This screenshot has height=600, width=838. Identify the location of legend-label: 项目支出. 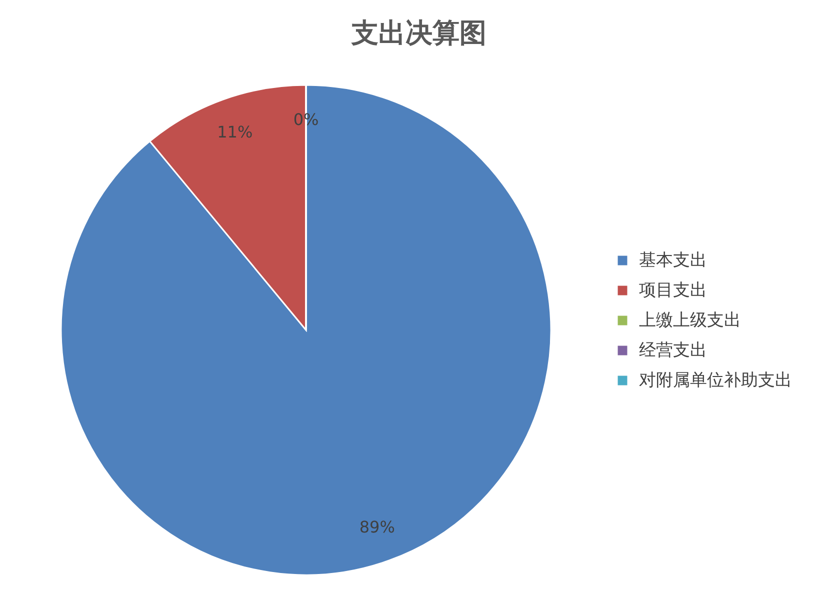
(673, 290).